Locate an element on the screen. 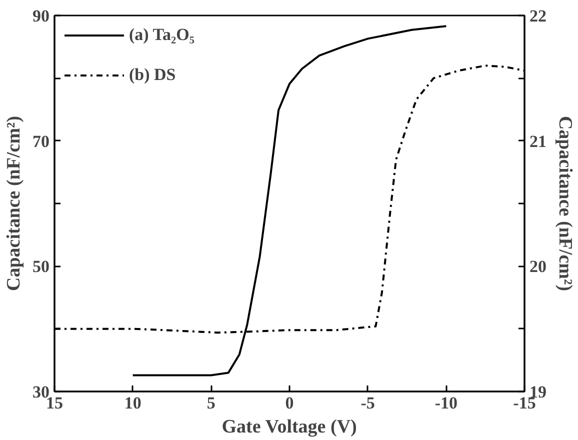 The width and height of the screenshot is (578, 440). x-tick-label: 5 is located at coordinates (211, 403).